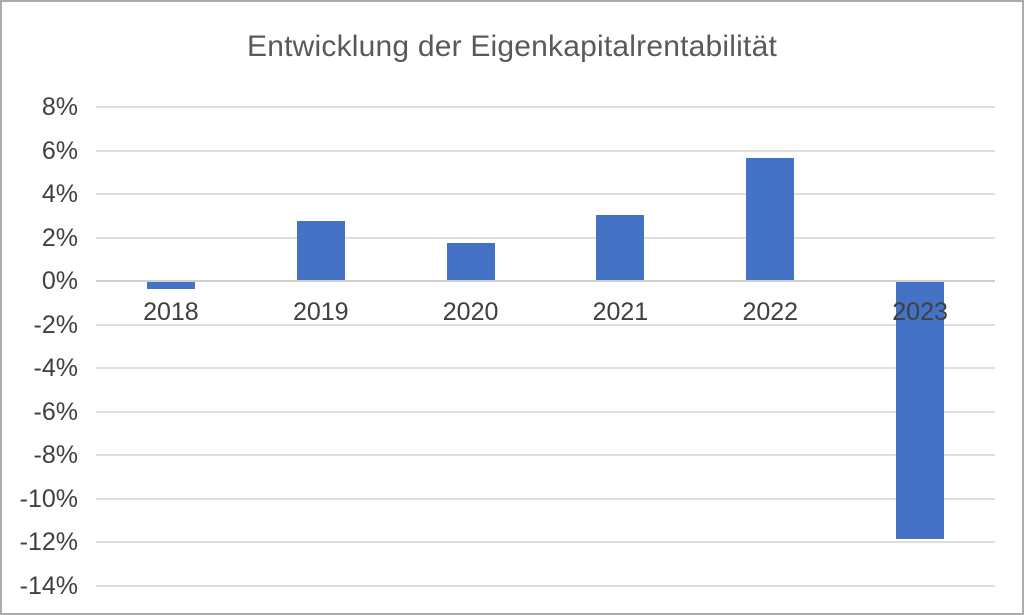 Image resolution: width=1024 pixels, height=615 pixels. What do you see at coordinates (55, 411) in the screenshot?
I see `y-tick-label: -6%` at bounding box center [55, 411].